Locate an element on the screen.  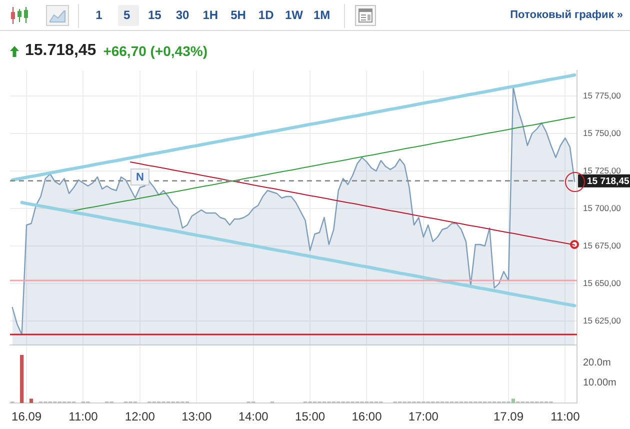
x-tick-label: 13:00 is located at coordinates (197, 417).